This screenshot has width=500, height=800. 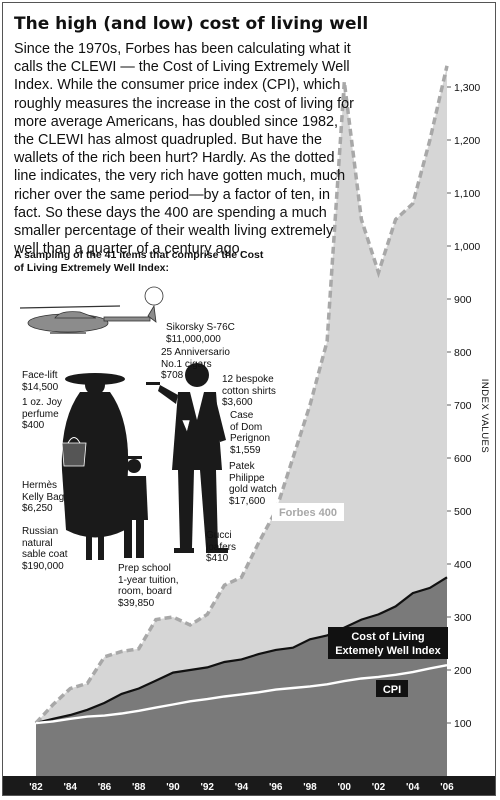 What do you see at coordinates (447, 787) in the screenshot?
I see `x-tick-label: '06` at bounding box center [447, 787].